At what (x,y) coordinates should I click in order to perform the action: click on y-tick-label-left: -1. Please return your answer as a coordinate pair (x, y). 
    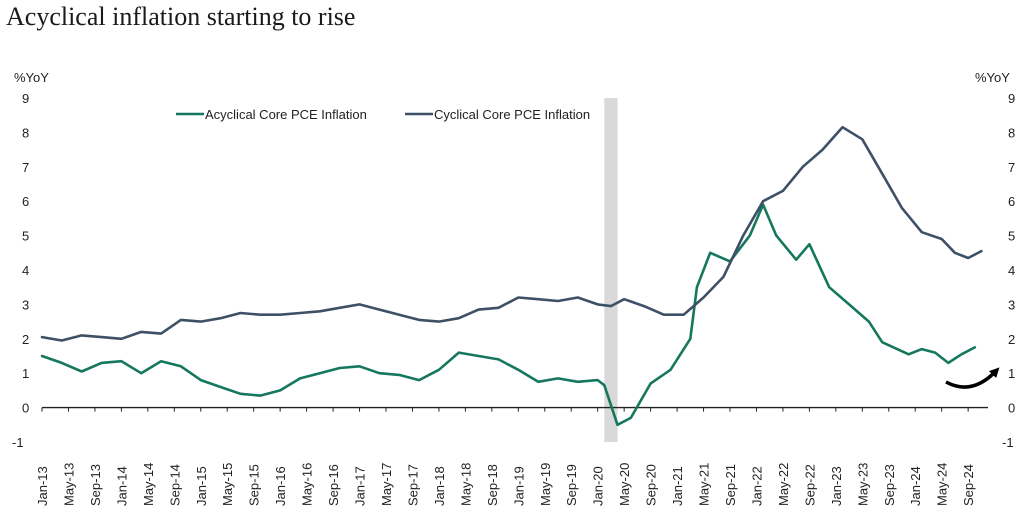
    Looking at the image, I should click on (18, 442).